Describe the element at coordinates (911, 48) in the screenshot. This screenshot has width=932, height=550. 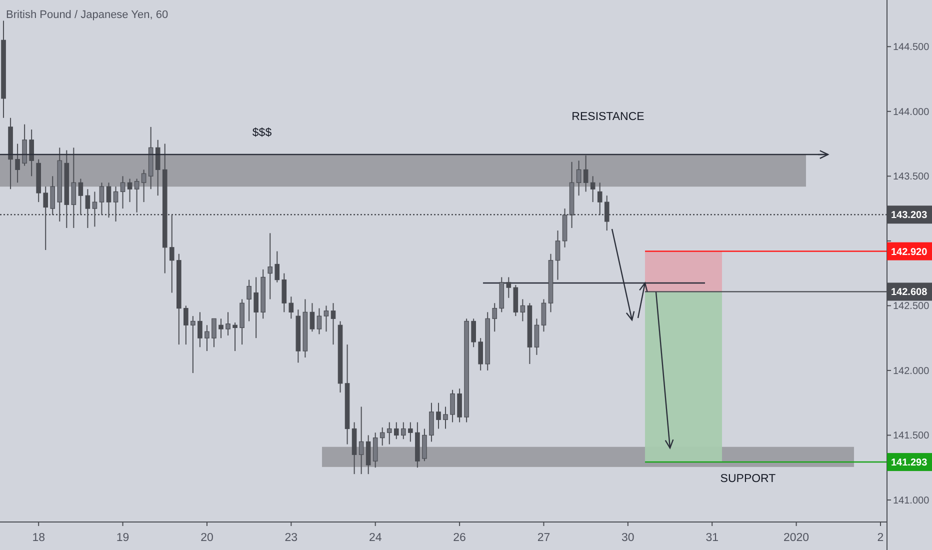
I see `y-tick-label: 144.500` at that location.